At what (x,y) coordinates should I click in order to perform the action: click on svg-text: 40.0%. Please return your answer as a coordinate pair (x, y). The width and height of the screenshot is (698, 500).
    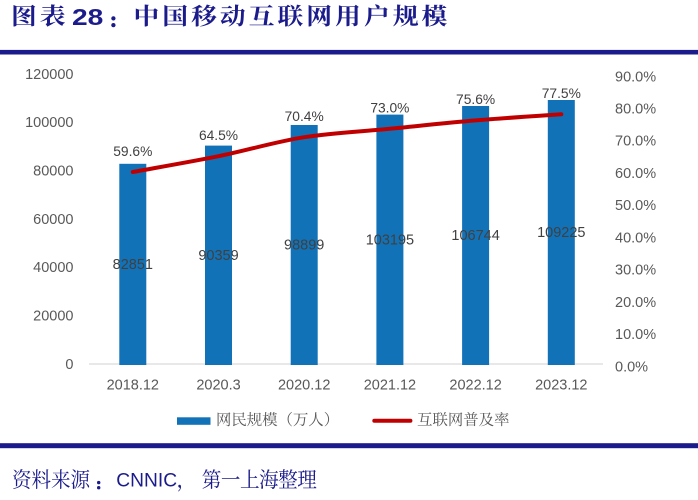
    Looking at the image, I should click on (635, 238).